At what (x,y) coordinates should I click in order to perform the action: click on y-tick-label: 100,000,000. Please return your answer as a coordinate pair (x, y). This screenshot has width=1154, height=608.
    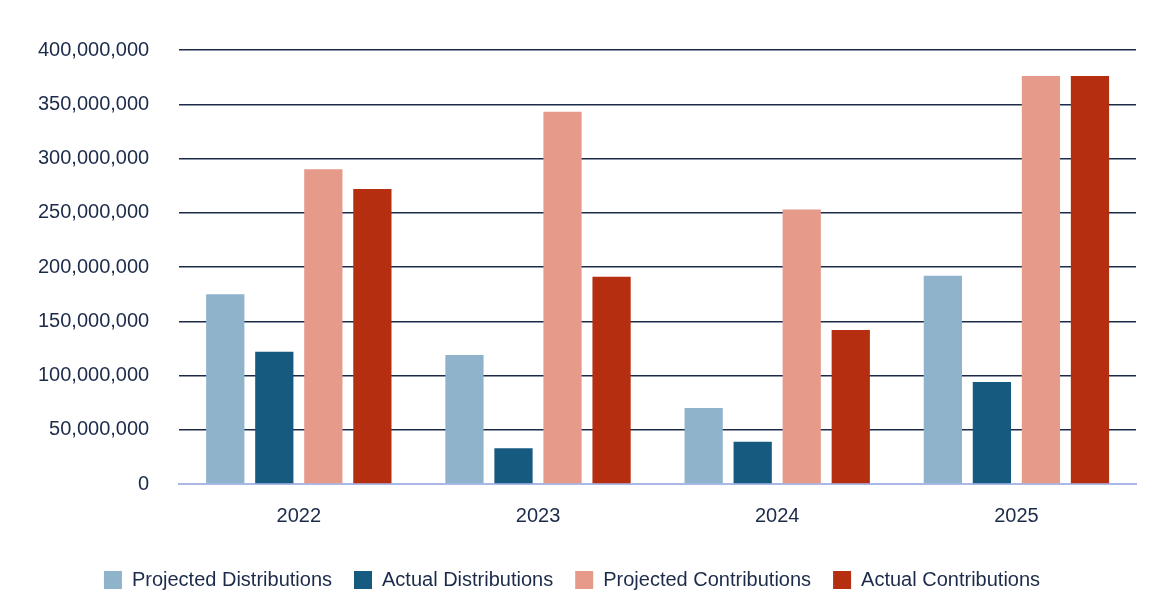
    Looking at the image, I should click on (93, 374).